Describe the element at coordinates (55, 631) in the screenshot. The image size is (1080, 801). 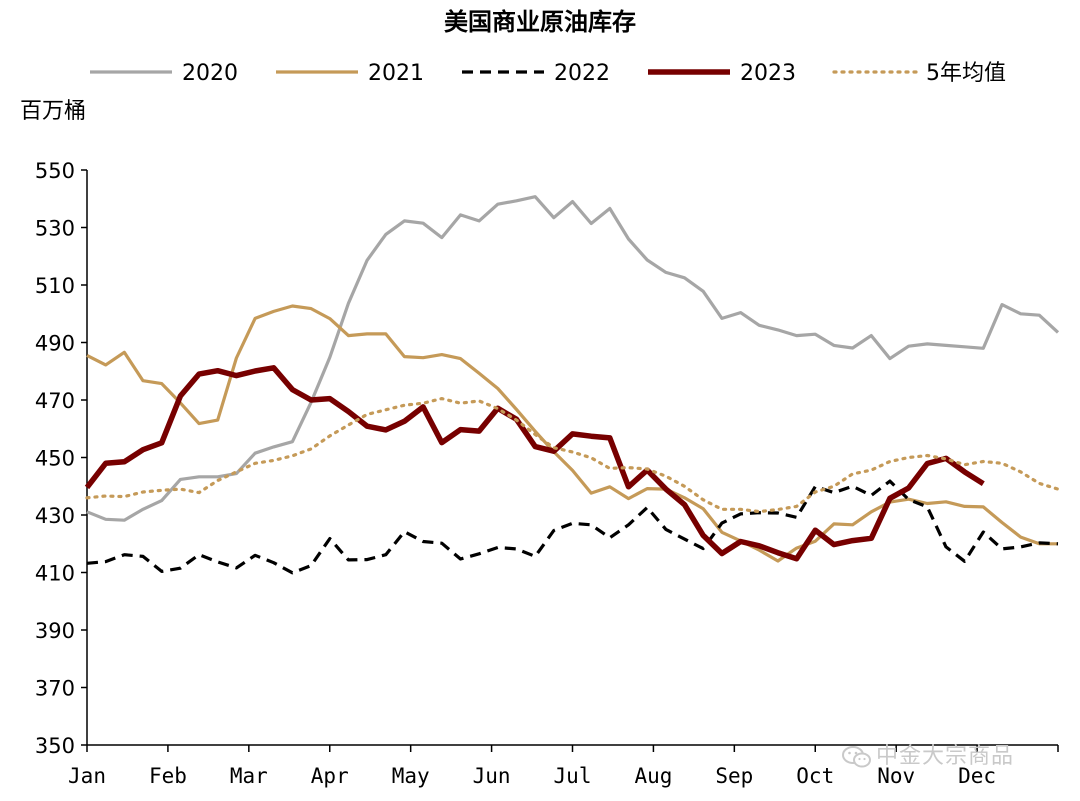
I see `y-tick-label: 390` at that location.